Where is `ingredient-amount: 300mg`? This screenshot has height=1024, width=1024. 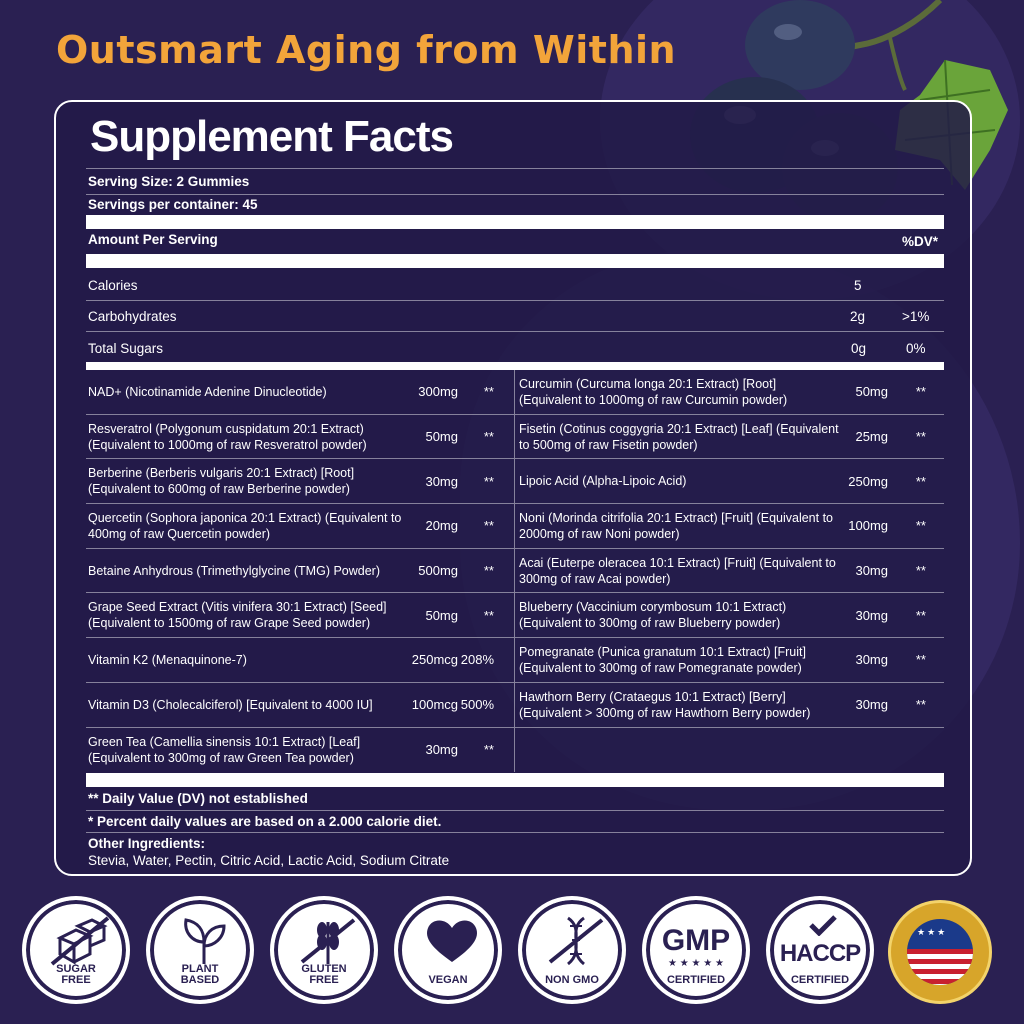 ingredient-amount: 300mg is located at coordinates (438, 392).